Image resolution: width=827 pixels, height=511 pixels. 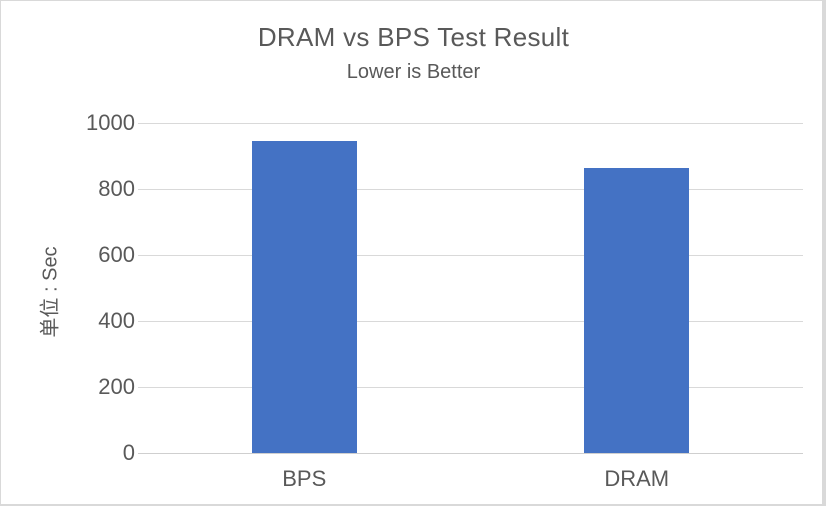 I want to click on y-tick-label: 200, so click(x=116, y=386).